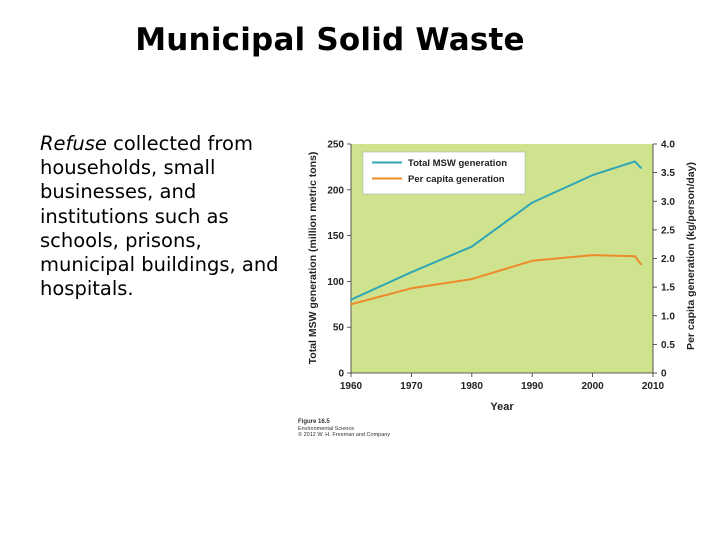 This screenshot has height=540, width=720. I want to click on y2-tick-label: 4.0, so click(668, 145).